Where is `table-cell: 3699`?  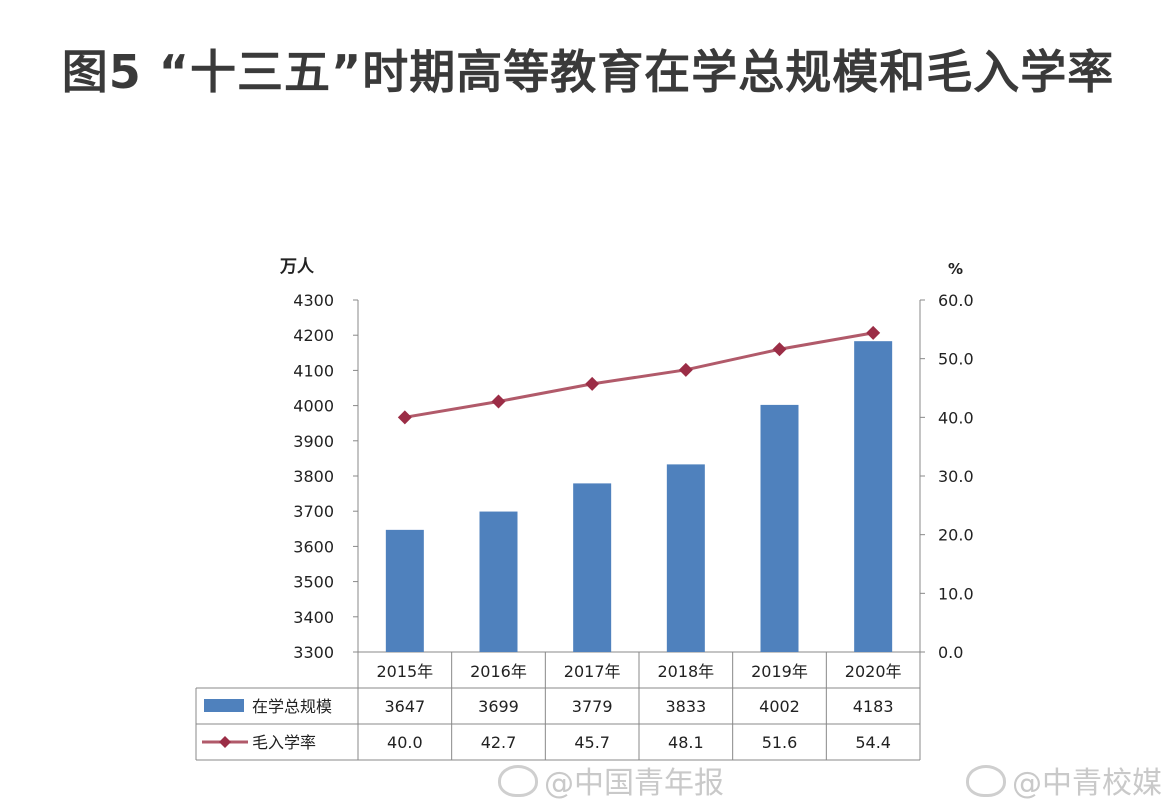 table-cell: 3699 is located at coordinates (498, 706).